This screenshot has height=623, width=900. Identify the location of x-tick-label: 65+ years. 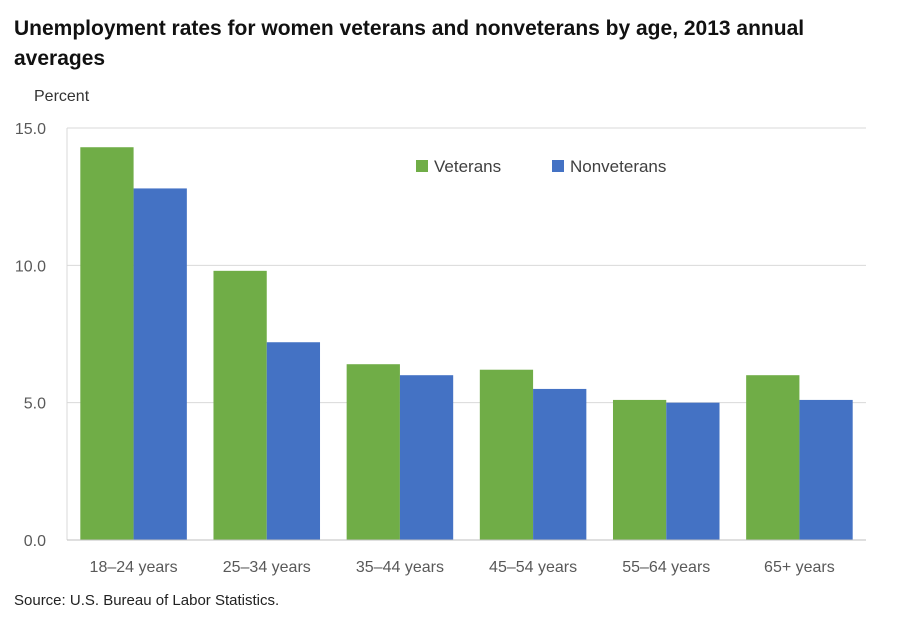
(799, 567).